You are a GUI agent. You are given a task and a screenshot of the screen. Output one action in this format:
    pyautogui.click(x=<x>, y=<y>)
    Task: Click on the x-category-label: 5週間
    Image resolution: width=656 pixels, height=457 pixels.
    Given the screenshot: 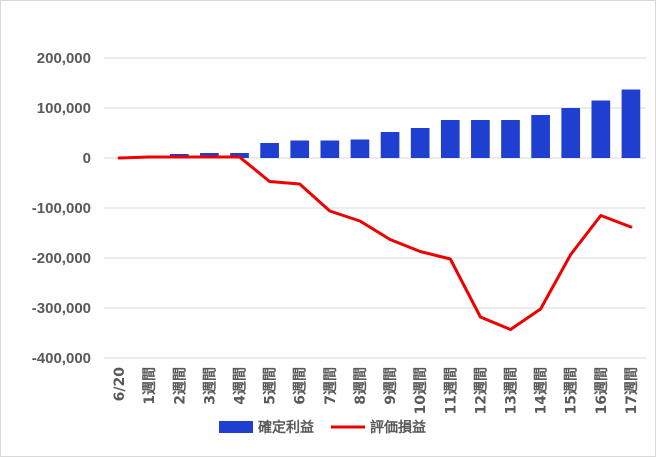 What is the action you would take?
    pyautogui.click(x=271, y=386)
    